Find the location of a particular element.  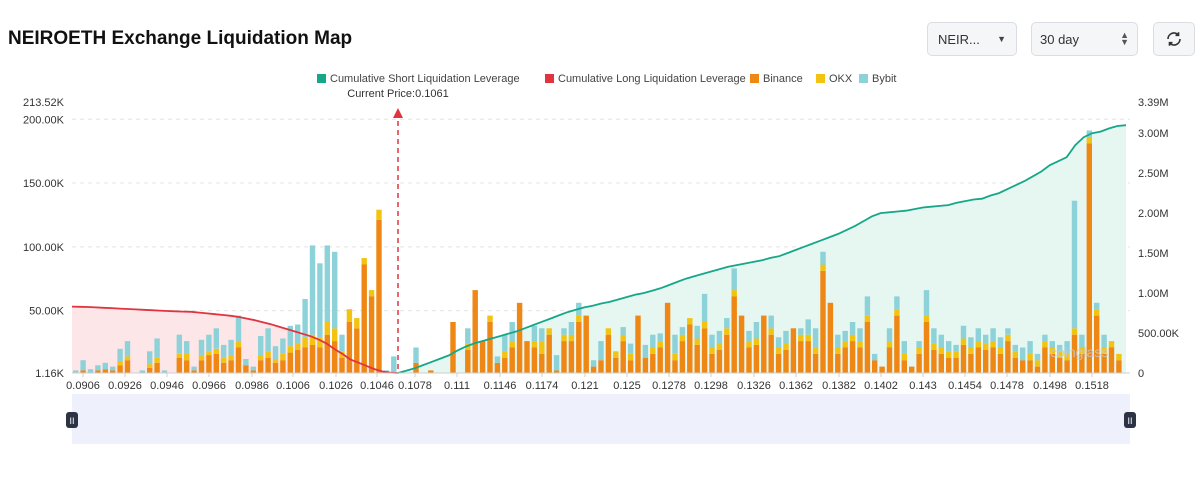

y-right-tick-label: 3.39M is located at coordinates (1153, 103).